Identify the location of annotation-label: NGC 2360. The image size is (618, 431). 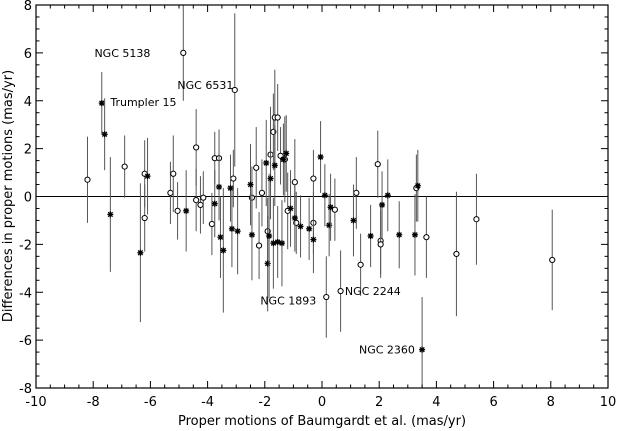
(387, 350).